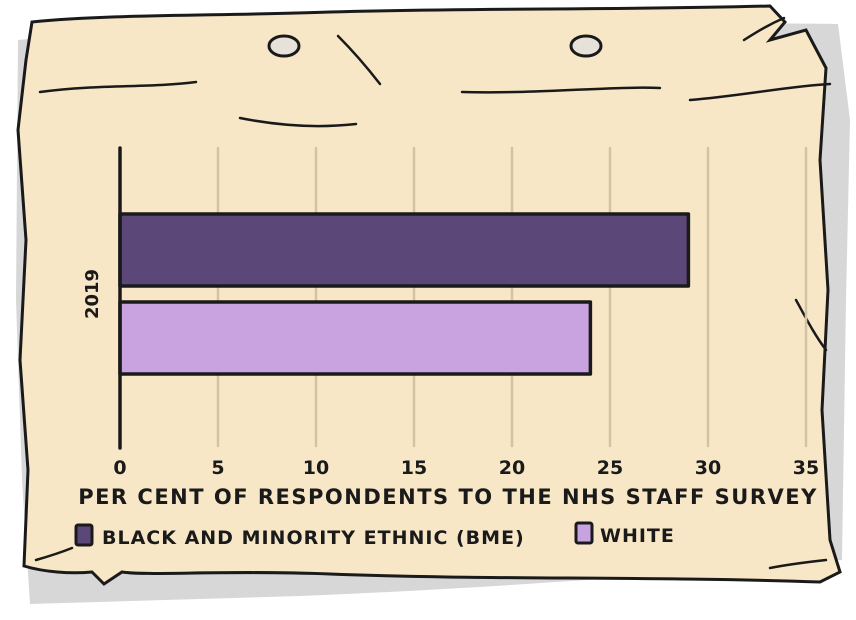 The width and height of the screenshot is (856, 620). I want to click on x-tick-label: 20, so click(512, 468).